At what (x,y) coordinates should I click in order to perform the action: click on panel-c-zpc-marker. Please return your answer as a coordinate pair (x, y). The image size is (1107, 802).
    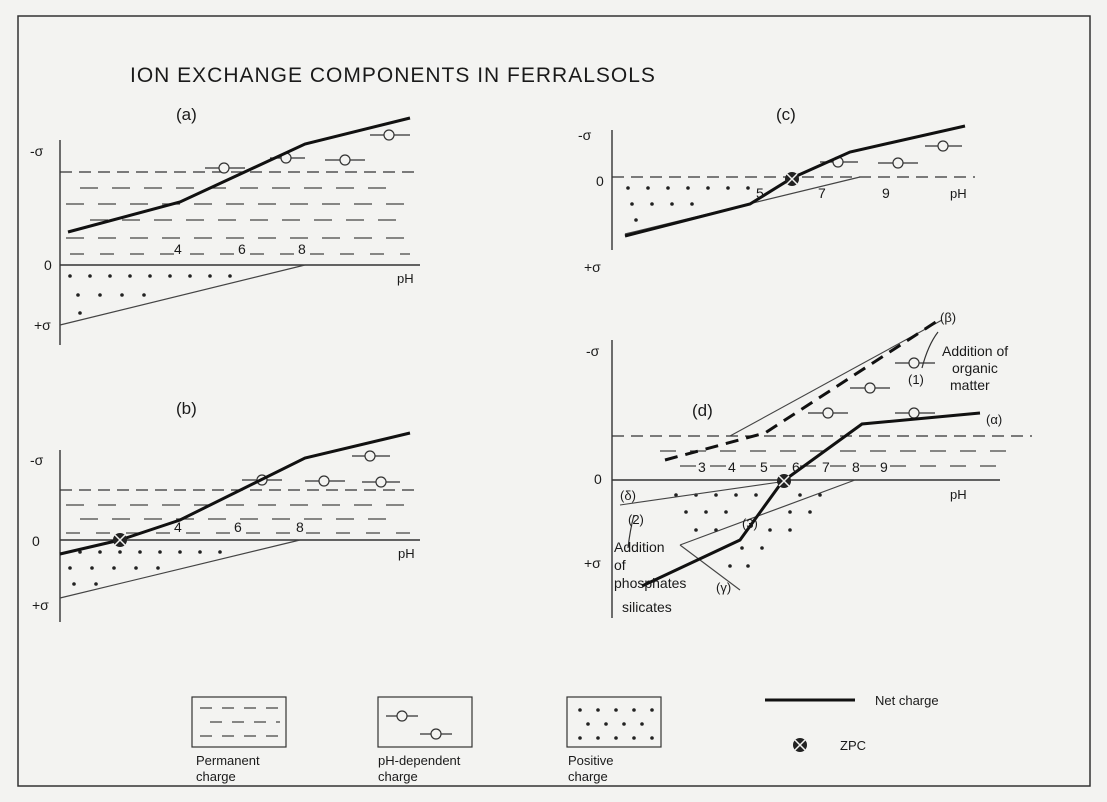
    Looking at the image, I should click on (792, 179).